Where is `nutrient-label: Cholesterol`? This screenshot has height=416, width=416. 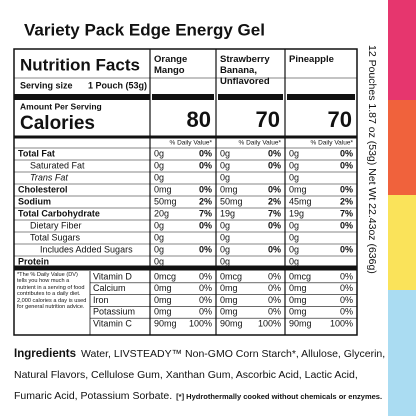 nutrient-label: Cholesterol is located at coordinates (43, 189).